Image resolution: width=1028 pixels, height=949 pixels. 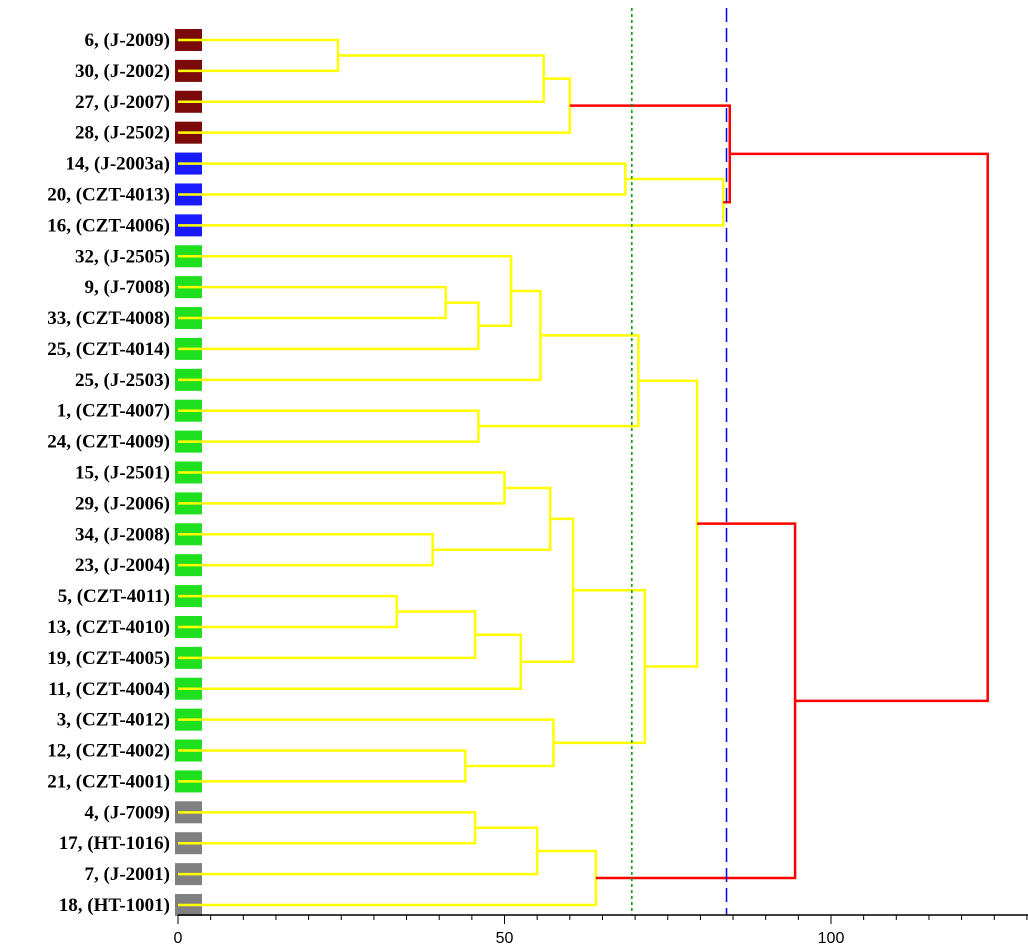 I want to click on leaf-label: 30, (J-2002), so click(x=122, y=71).